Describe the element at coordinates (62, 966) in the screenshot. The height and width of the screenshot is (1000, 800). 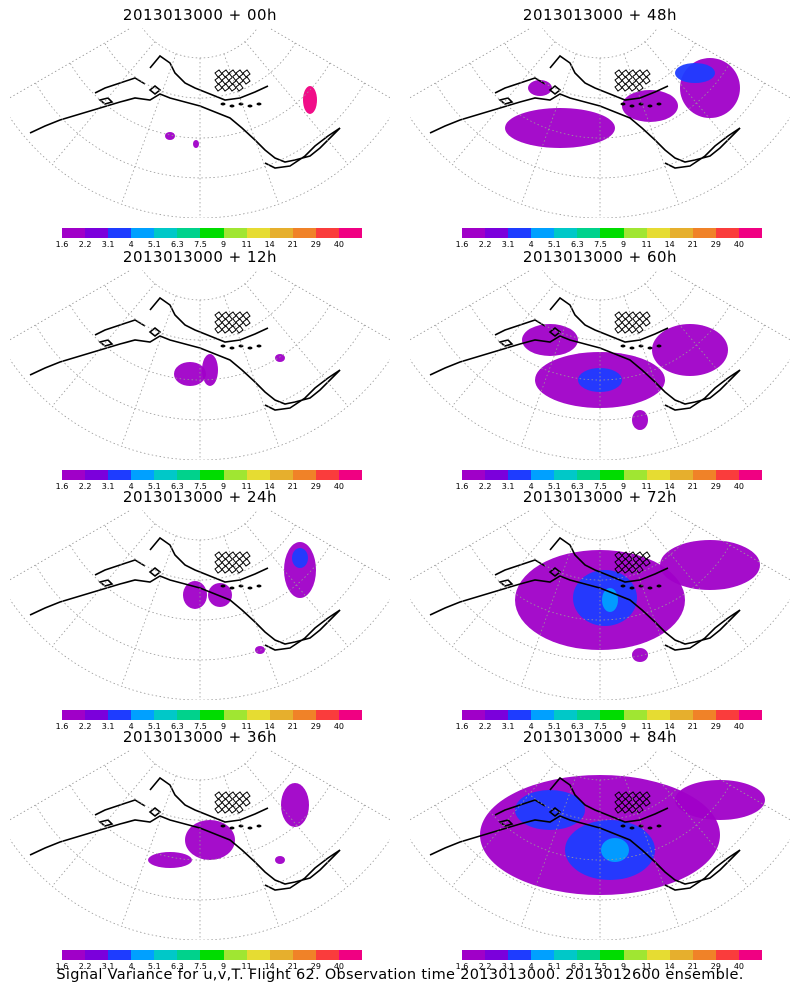
I see `colorbar-tick-label: 1.6` at that location.